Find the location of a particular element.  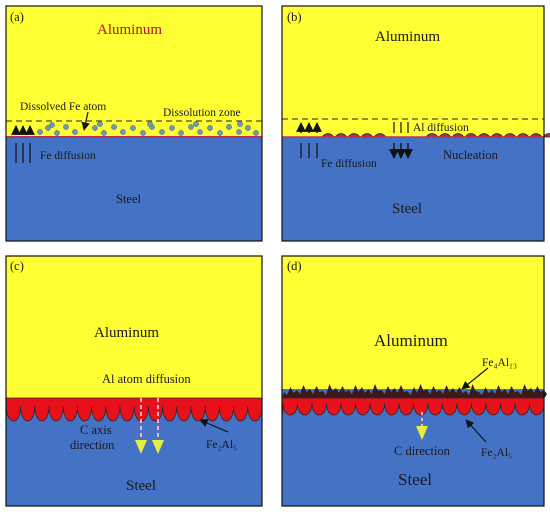

fe4al13-pointer is located at coordinates (475, 378).